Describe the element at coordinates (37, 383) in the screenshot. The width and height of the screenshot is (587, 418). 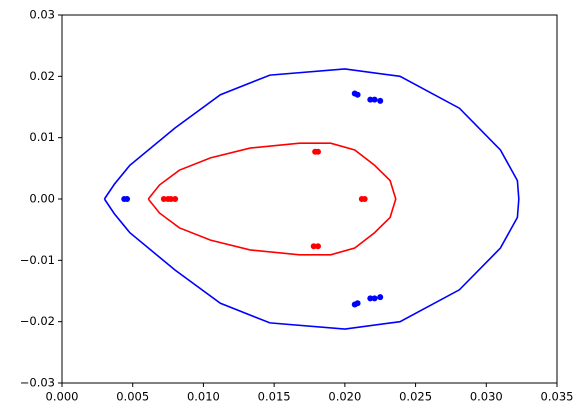
I see `y-tick-label: −0.03` at that location.